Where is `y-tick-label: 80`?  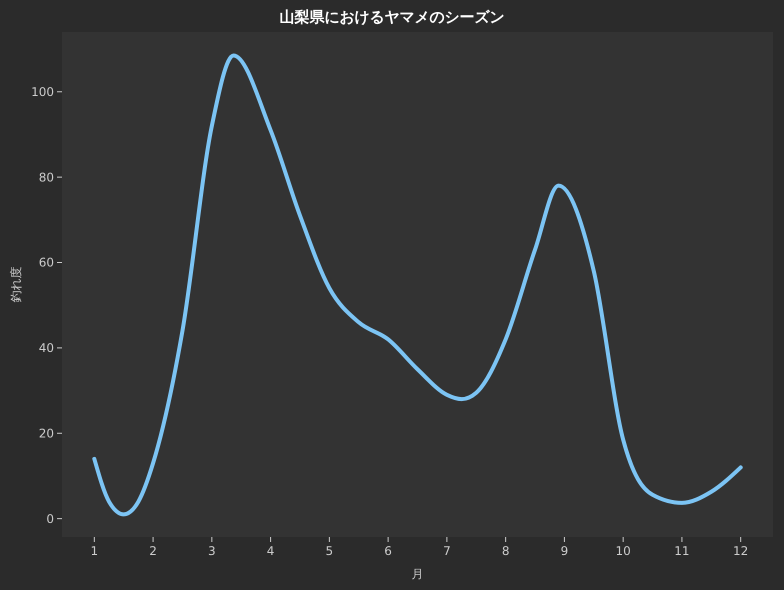
y-tick-label: 80 is located at coordinates (46, 177).